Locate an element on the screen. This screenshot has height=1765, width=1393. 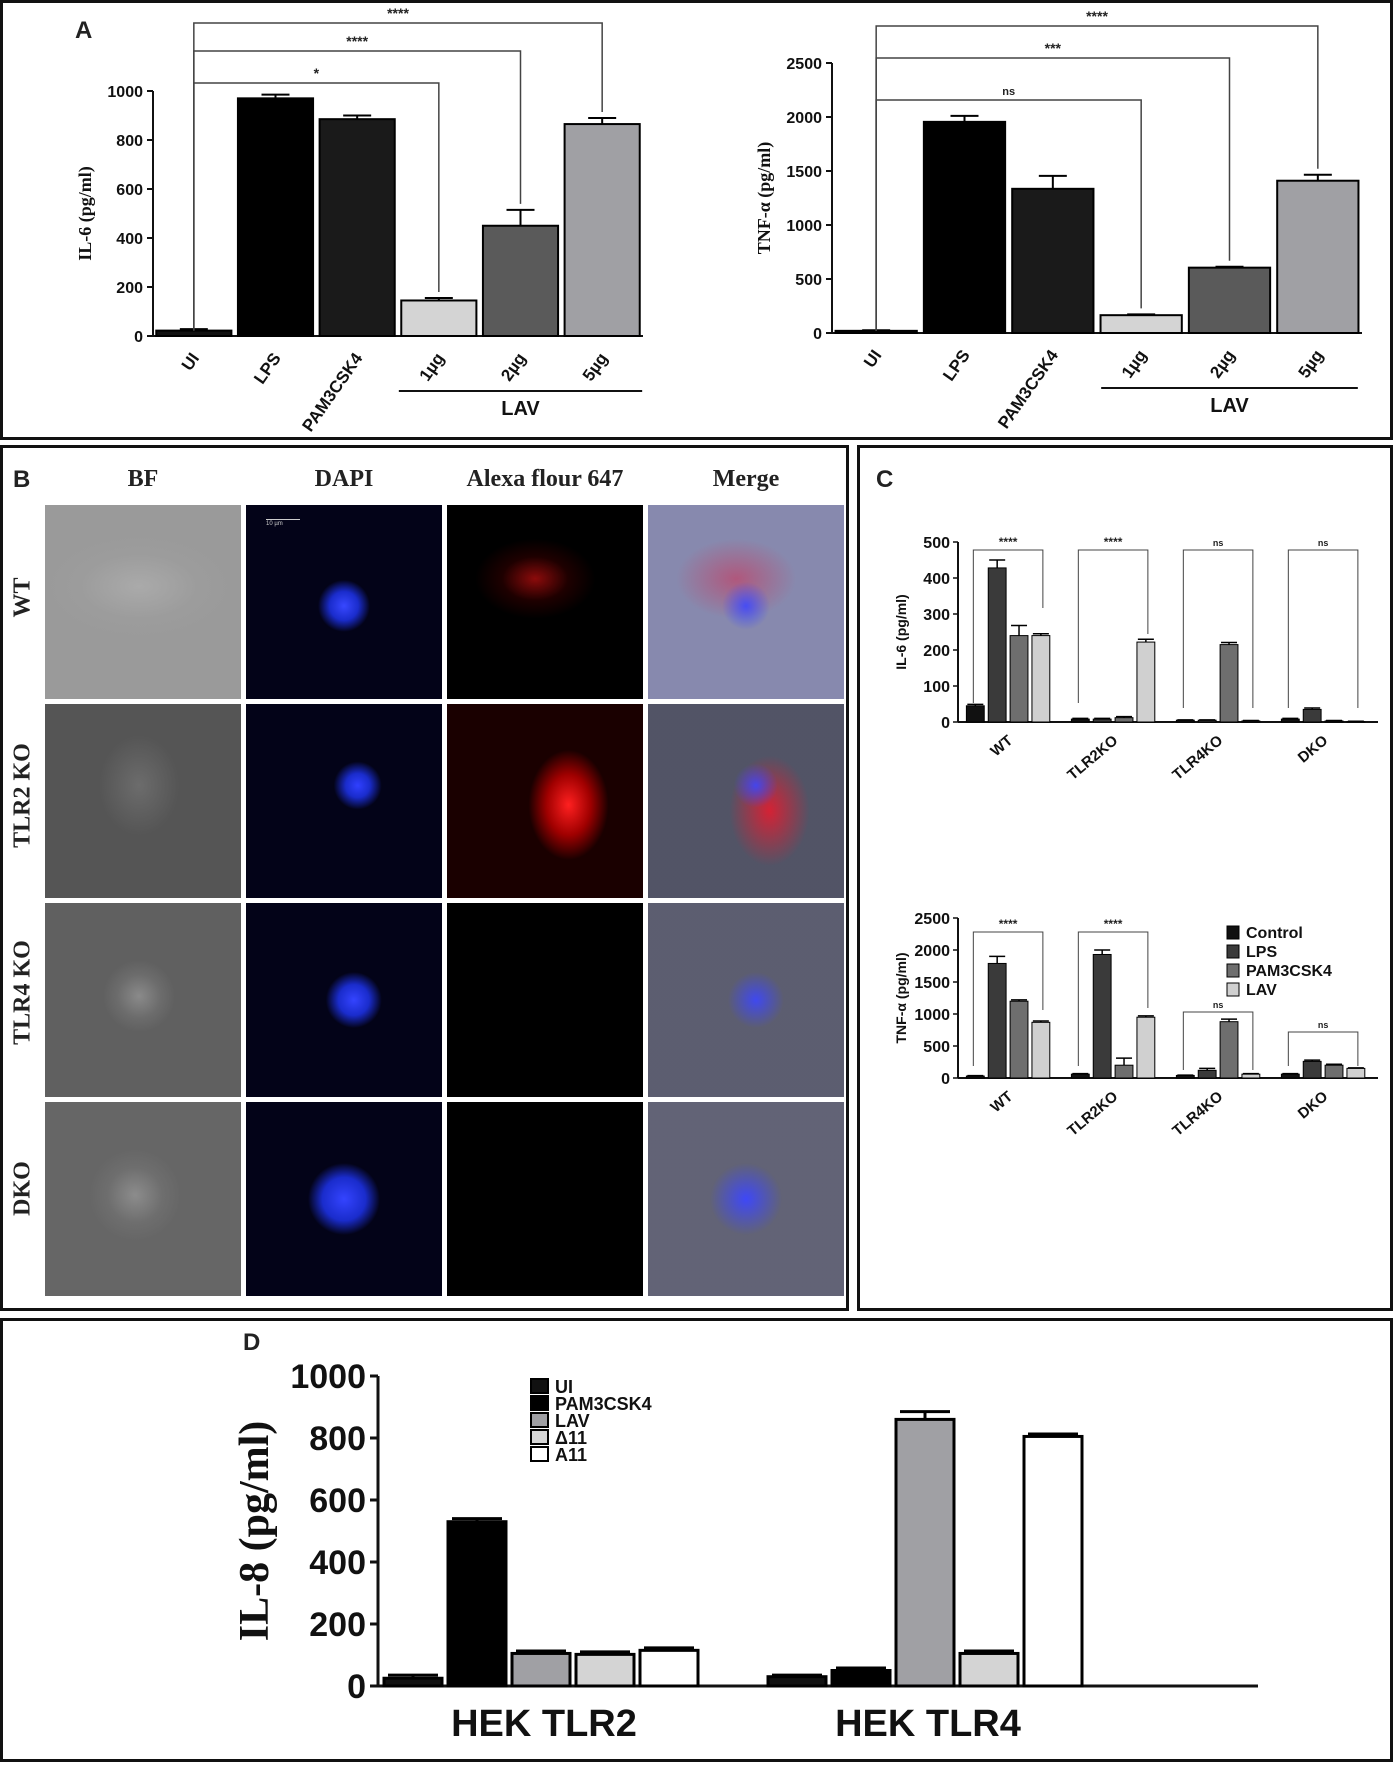
image-dko-dapi is located at coordinates (344, 1199).